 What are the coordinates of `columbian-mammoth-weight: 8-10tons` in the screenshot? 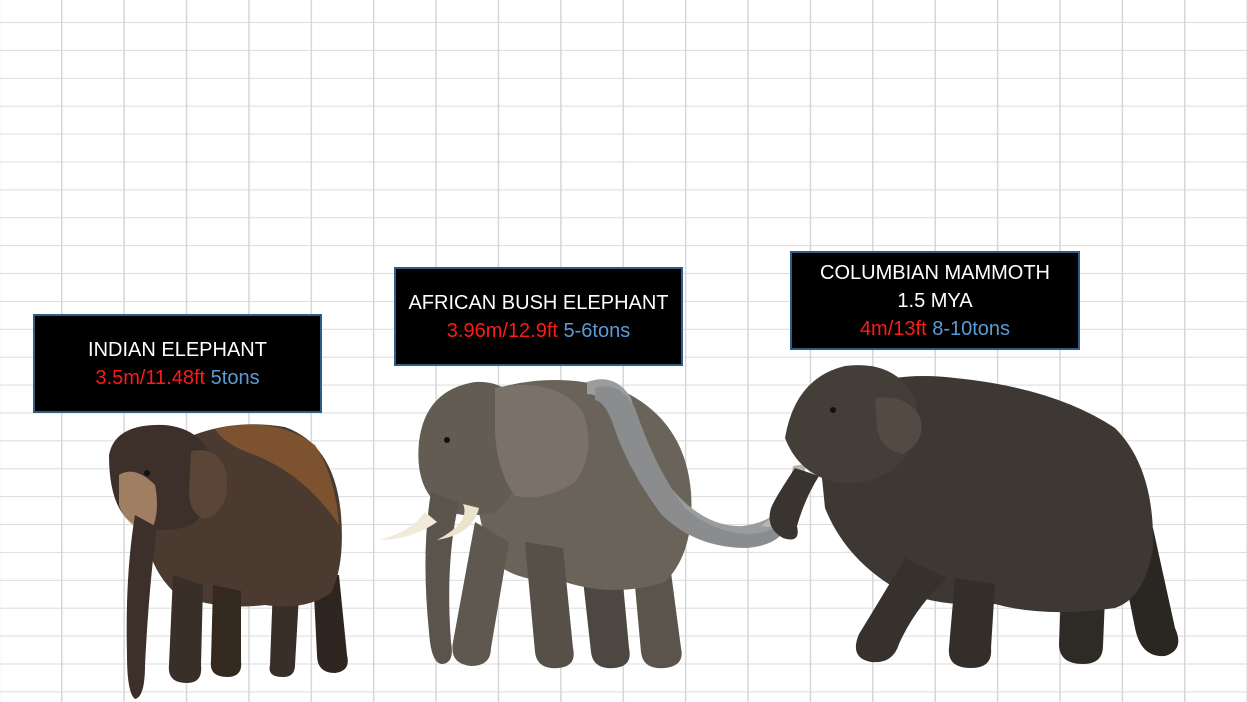 It's located at (971, 328).